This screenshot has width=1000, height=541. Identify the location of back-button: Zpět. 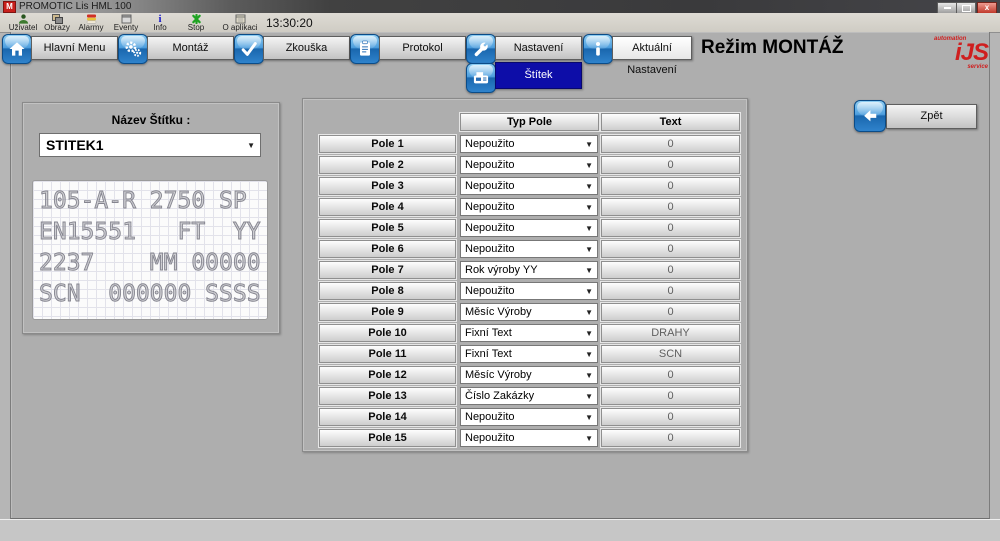
(931, 116).